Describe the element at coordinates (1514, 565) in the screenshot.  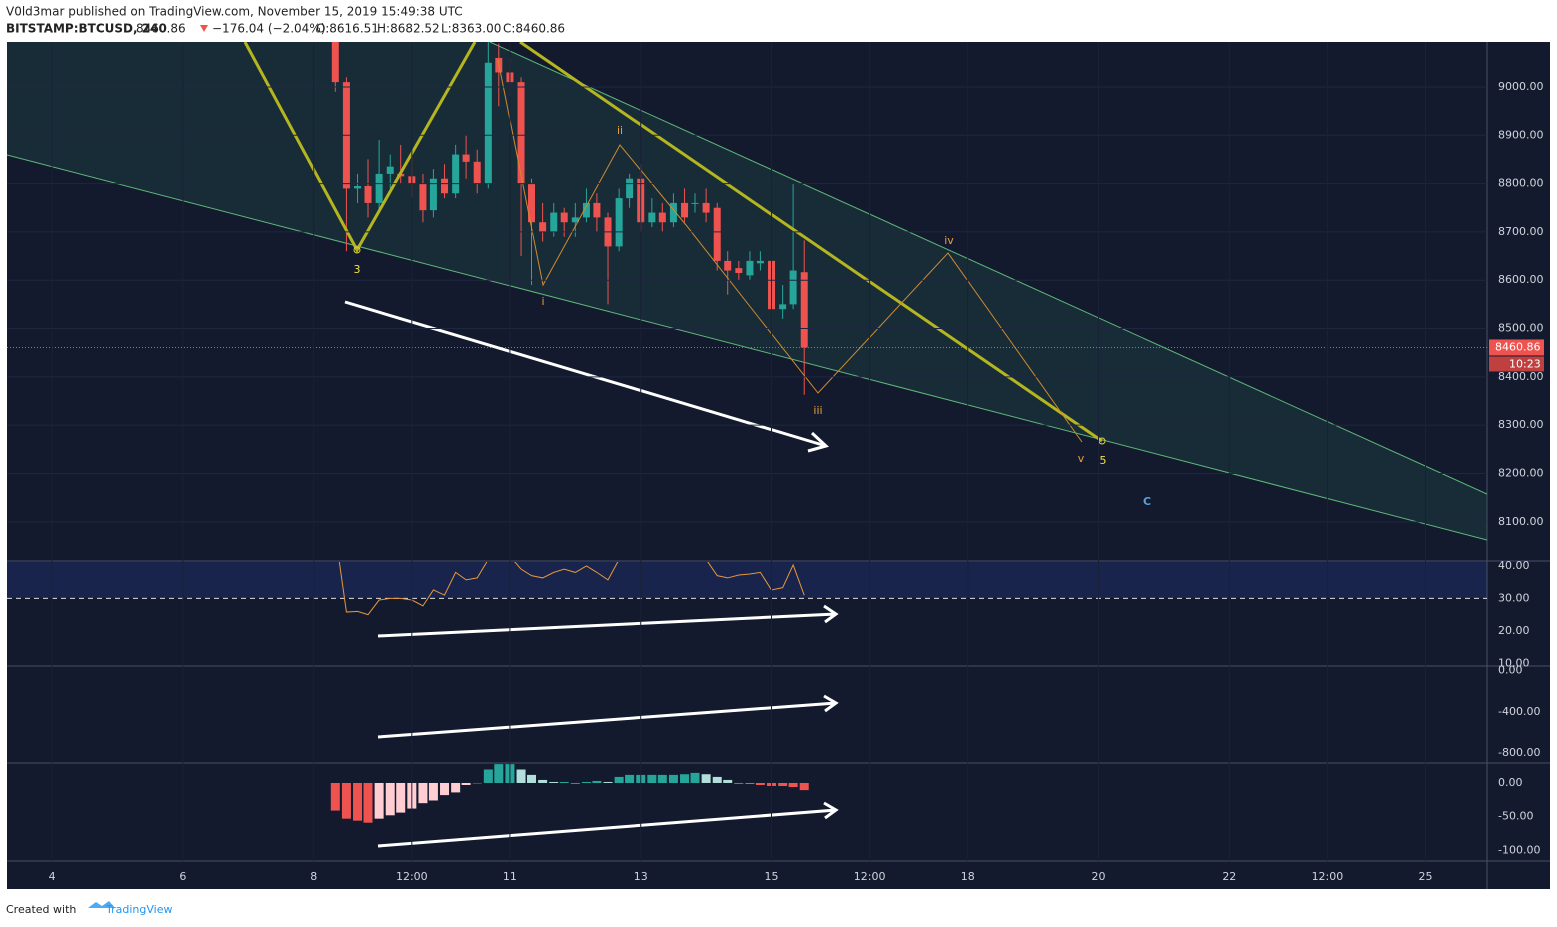
I see `y-tick-label: 40.00` at that location.